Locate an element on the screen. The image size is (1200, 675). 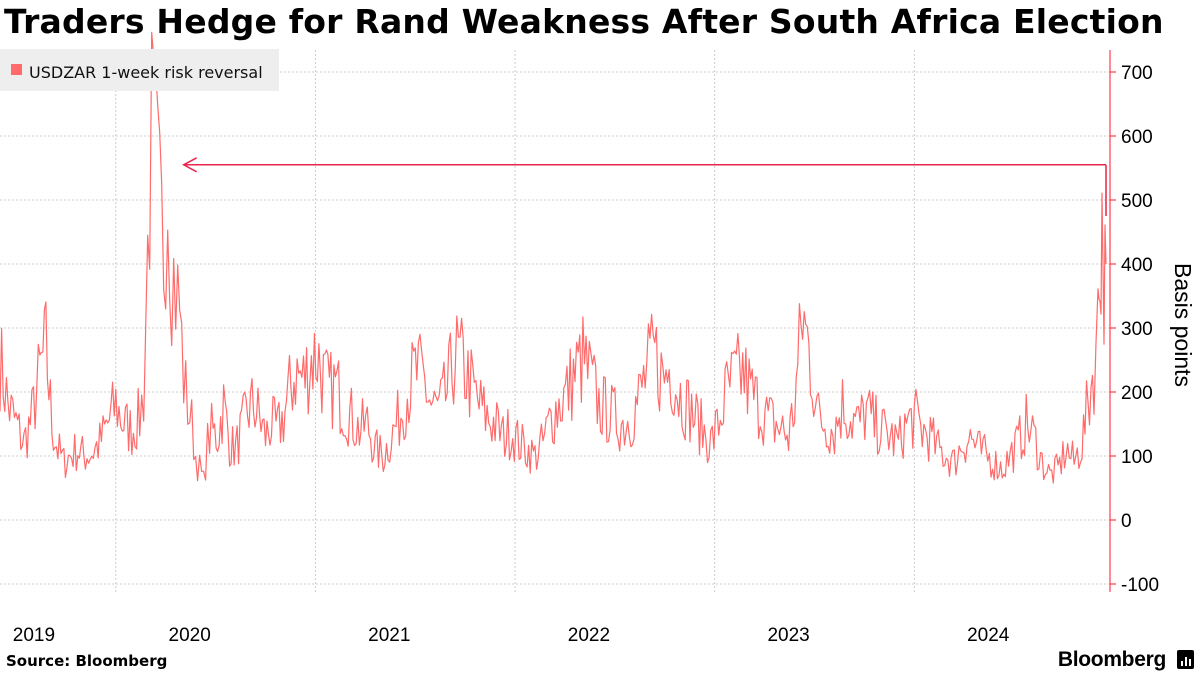
y-tick-label: 0 is located at coordinates (1126, 521).